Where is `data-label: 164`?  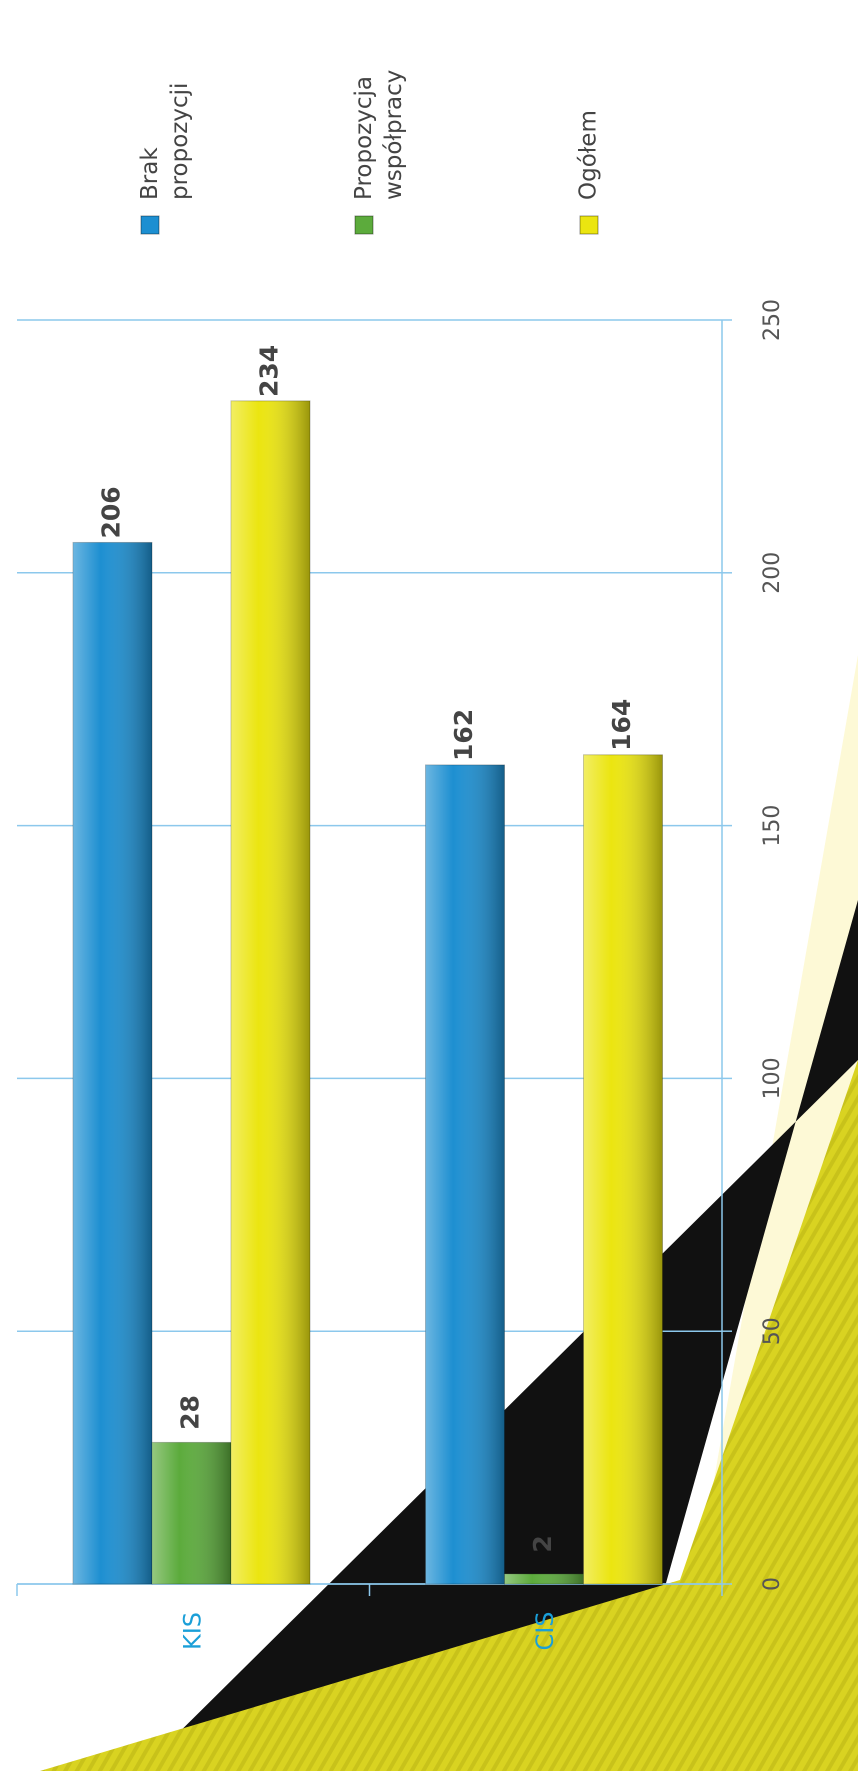
data-label: 164 is located at coordinates (621, 725).